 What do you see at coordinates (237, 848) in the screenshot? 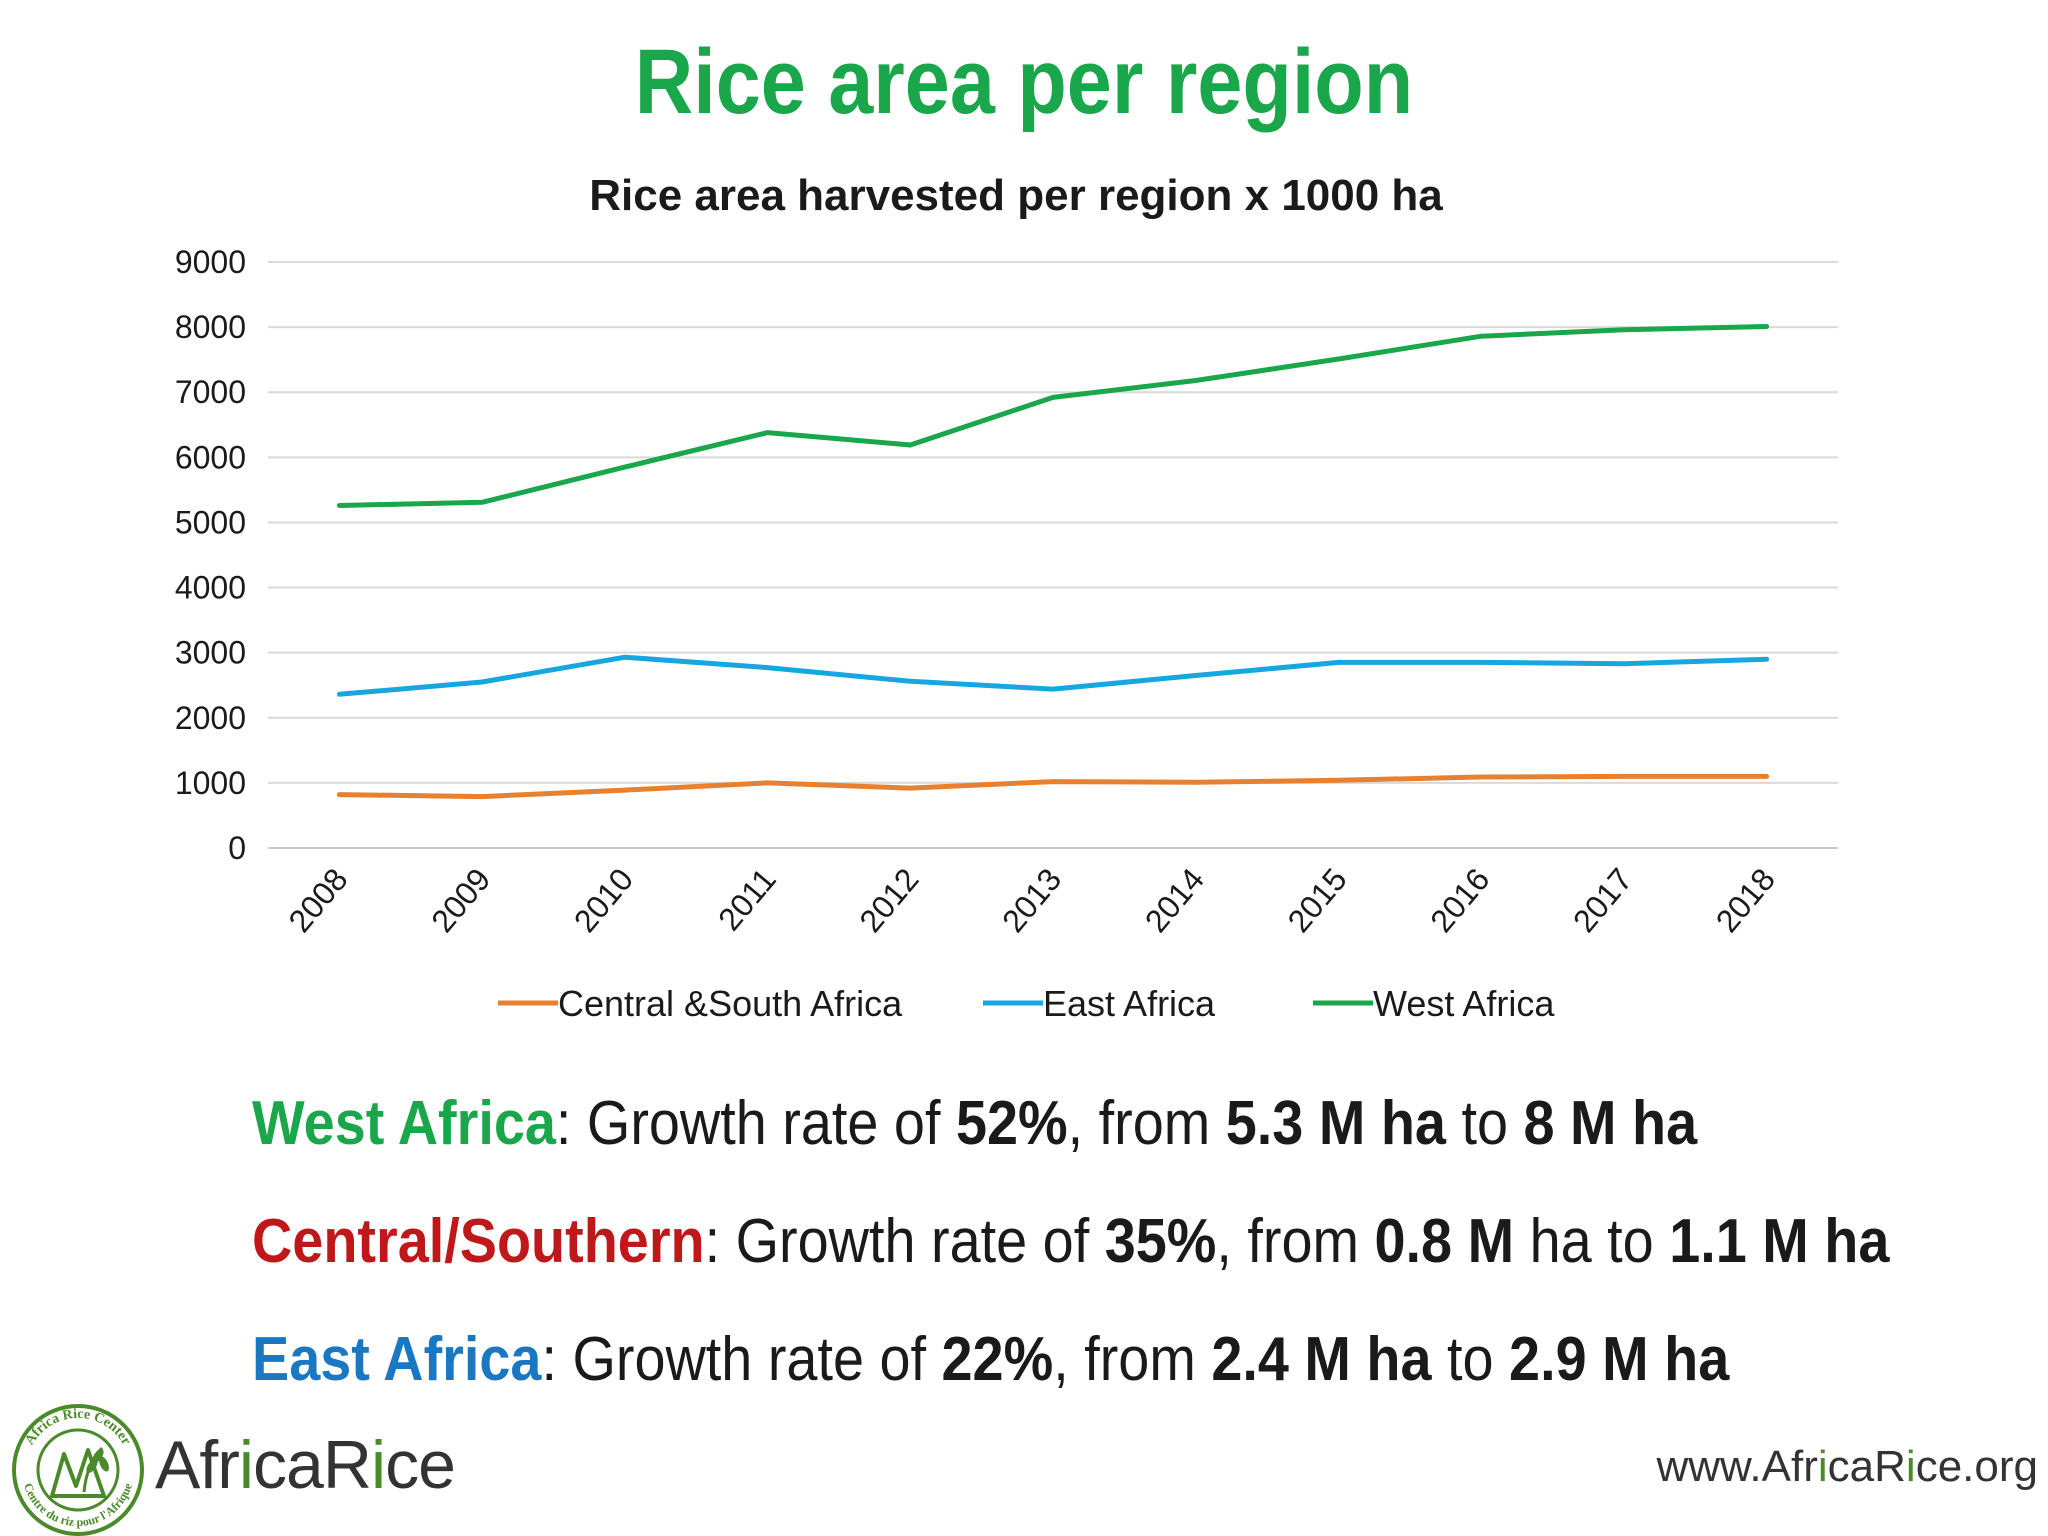
I see `y-tick-label: 0` at bounding box center [237, 848].